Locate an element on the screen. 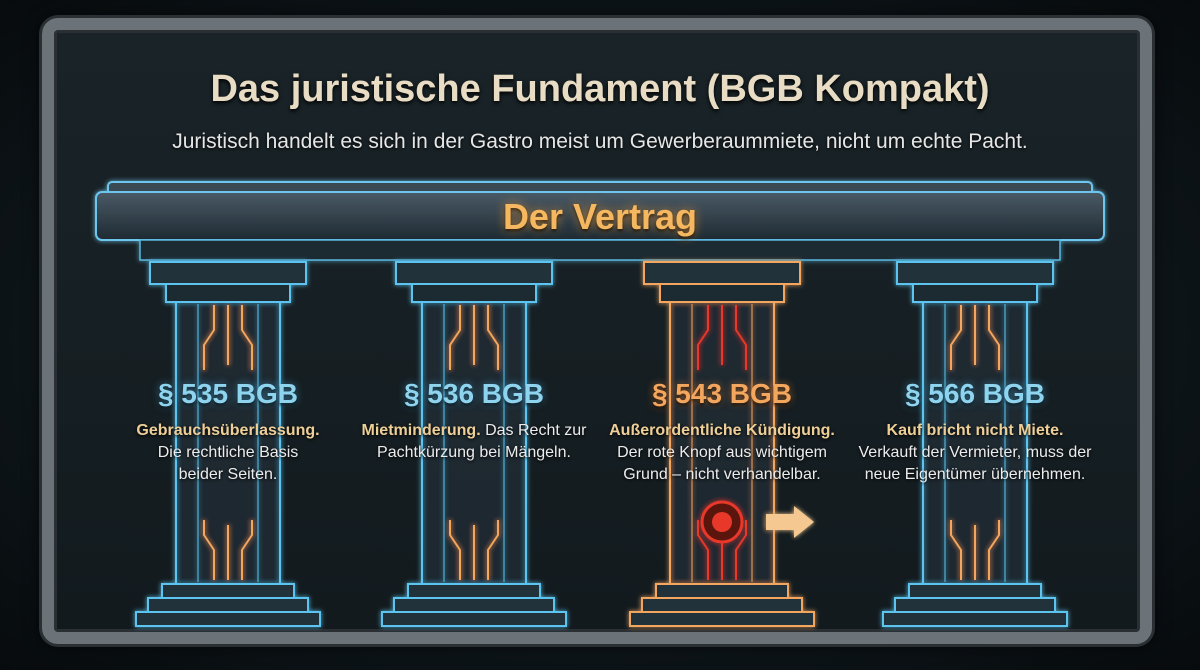 The image size is (1200, 670). arrow-right-icon is located at coordinates (790, 522).